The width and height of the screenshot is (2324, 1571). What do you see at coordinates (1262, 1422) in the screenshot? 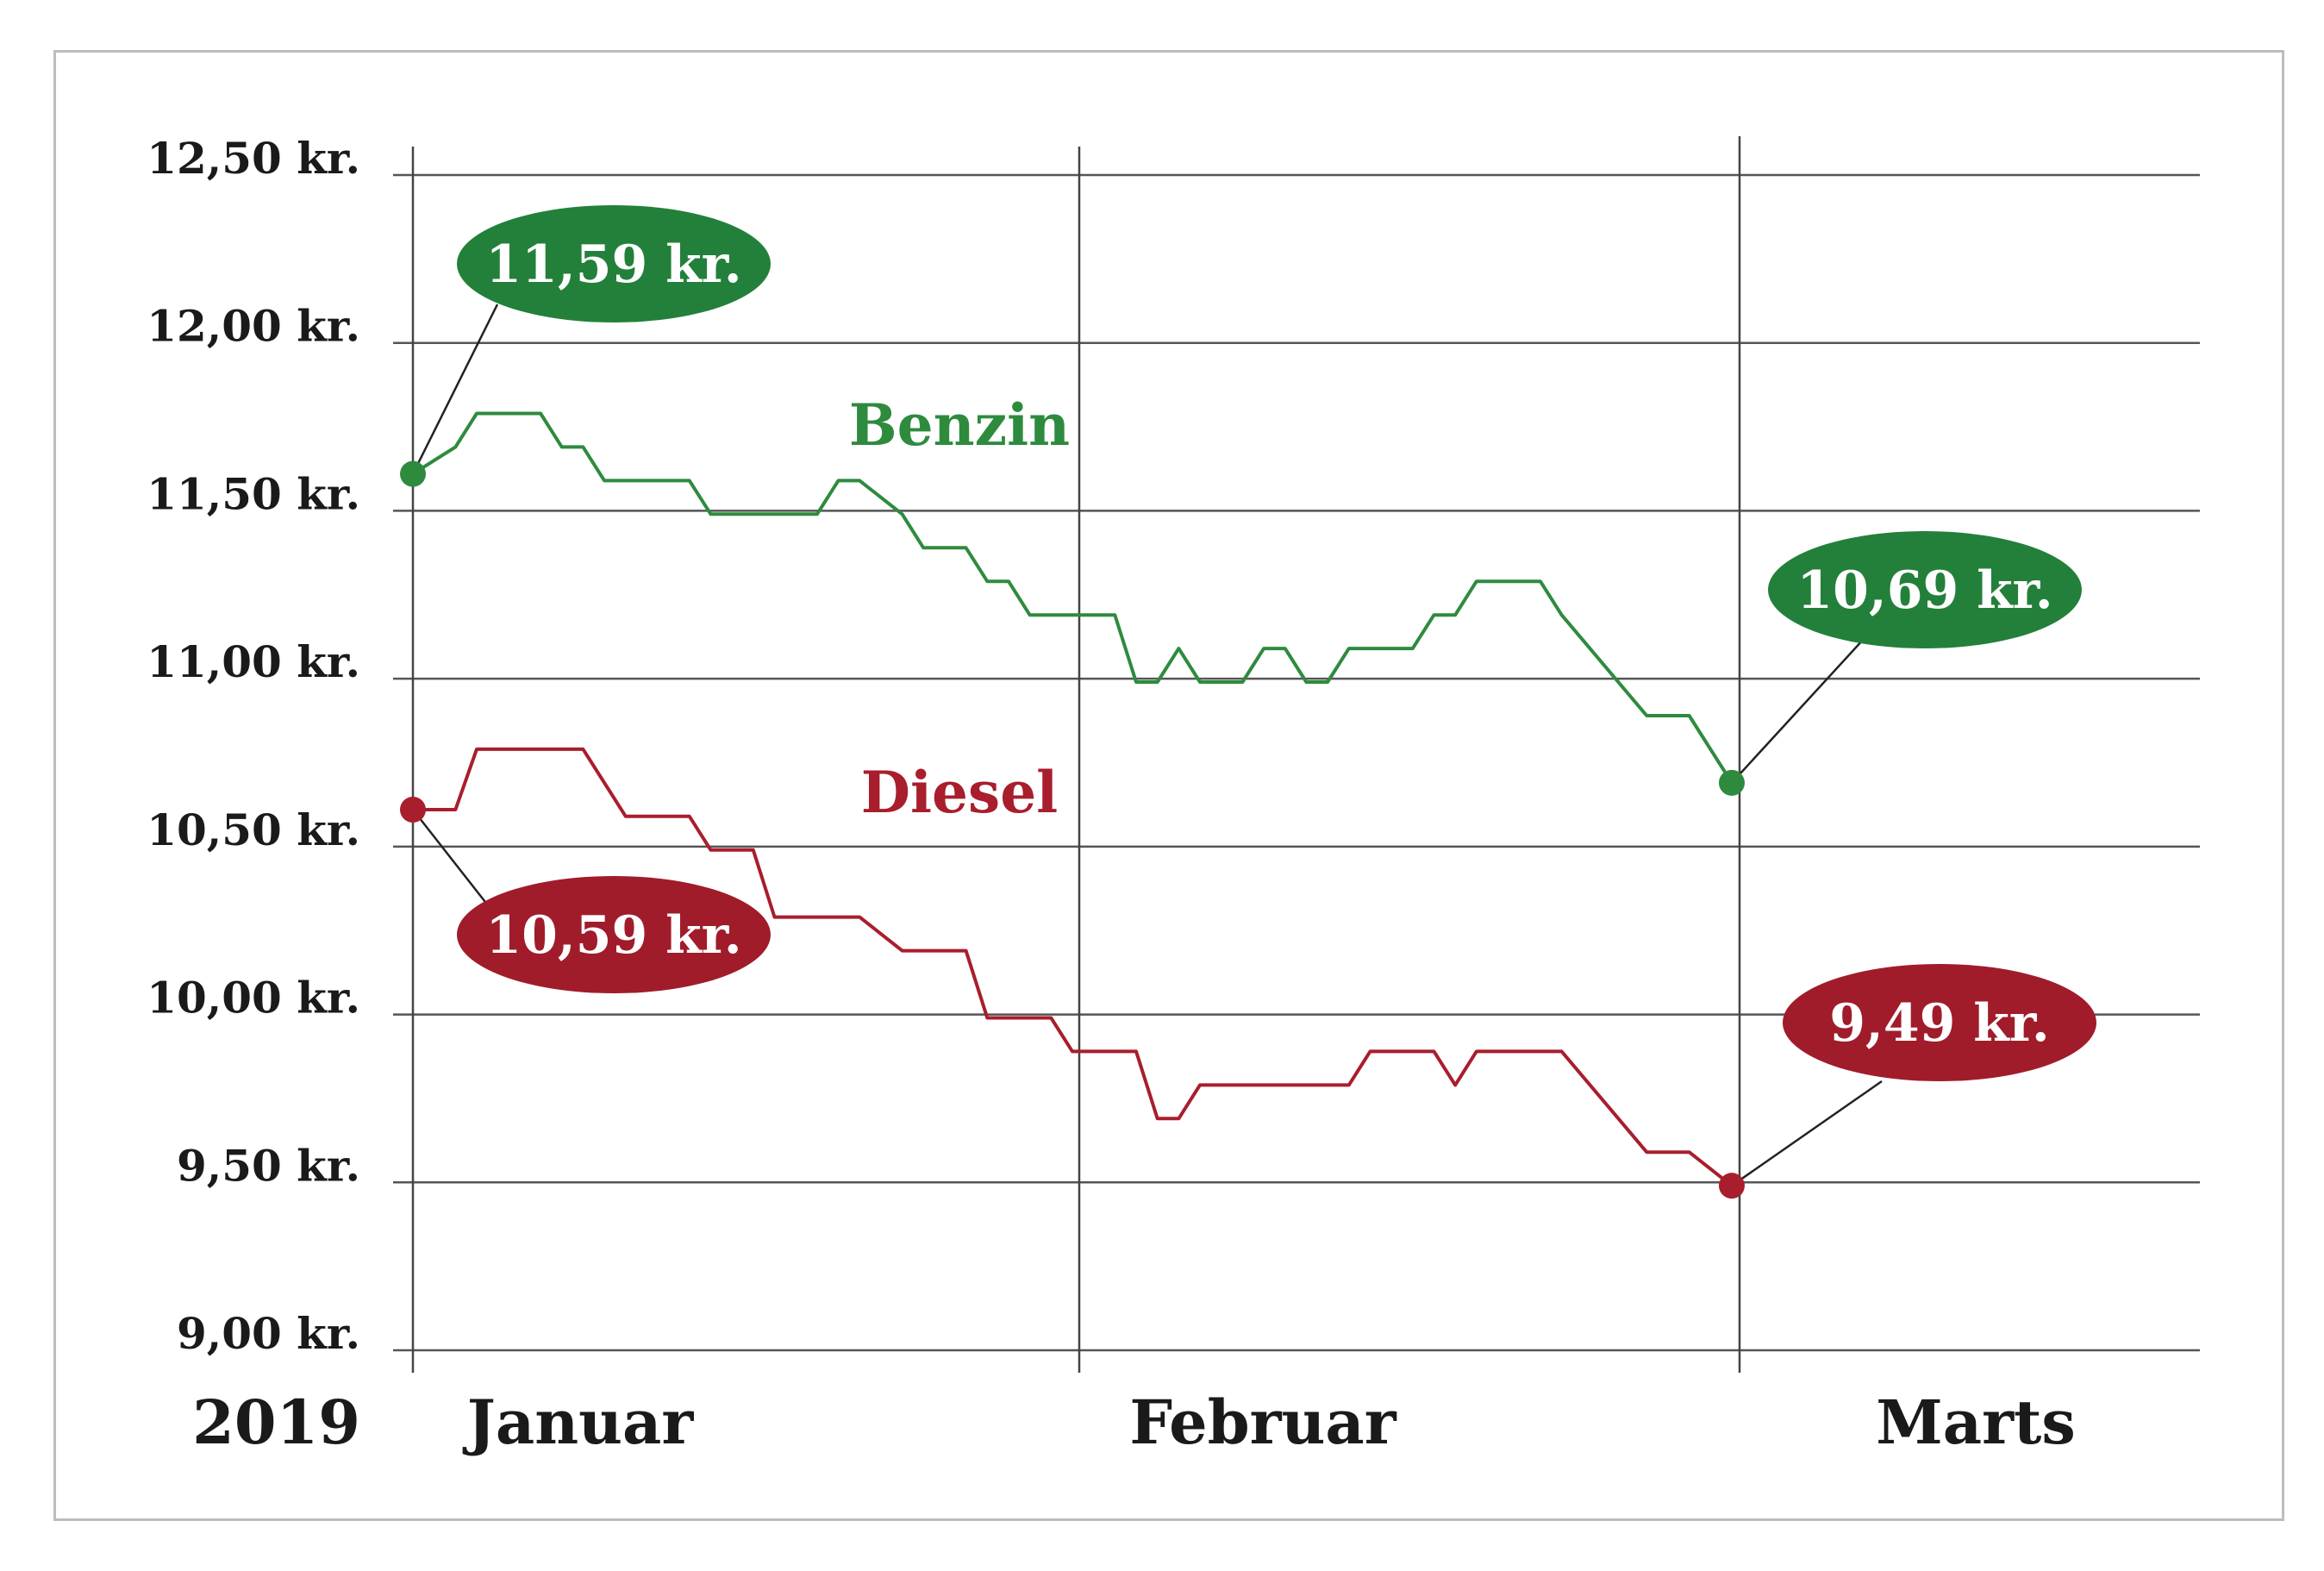
I see `month-label: Februar` at bounding box center [1262, 1422].